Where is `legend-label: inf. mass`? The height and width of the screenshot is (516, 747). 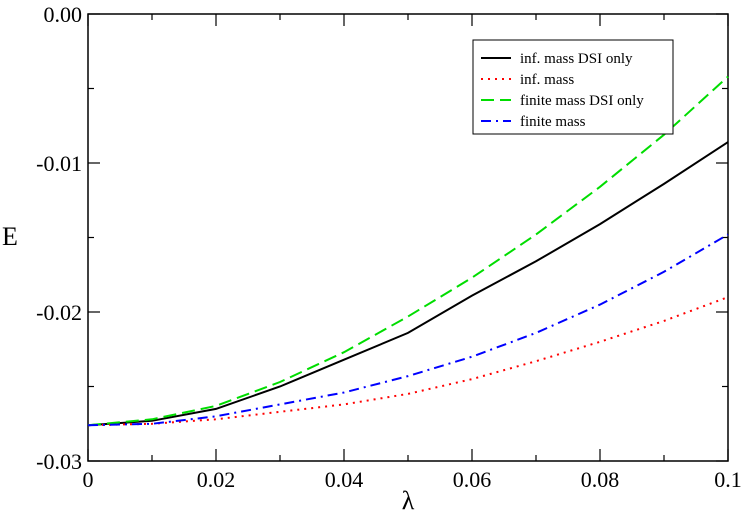
legend-label: inf. mass is located at coordinates (547, 80).